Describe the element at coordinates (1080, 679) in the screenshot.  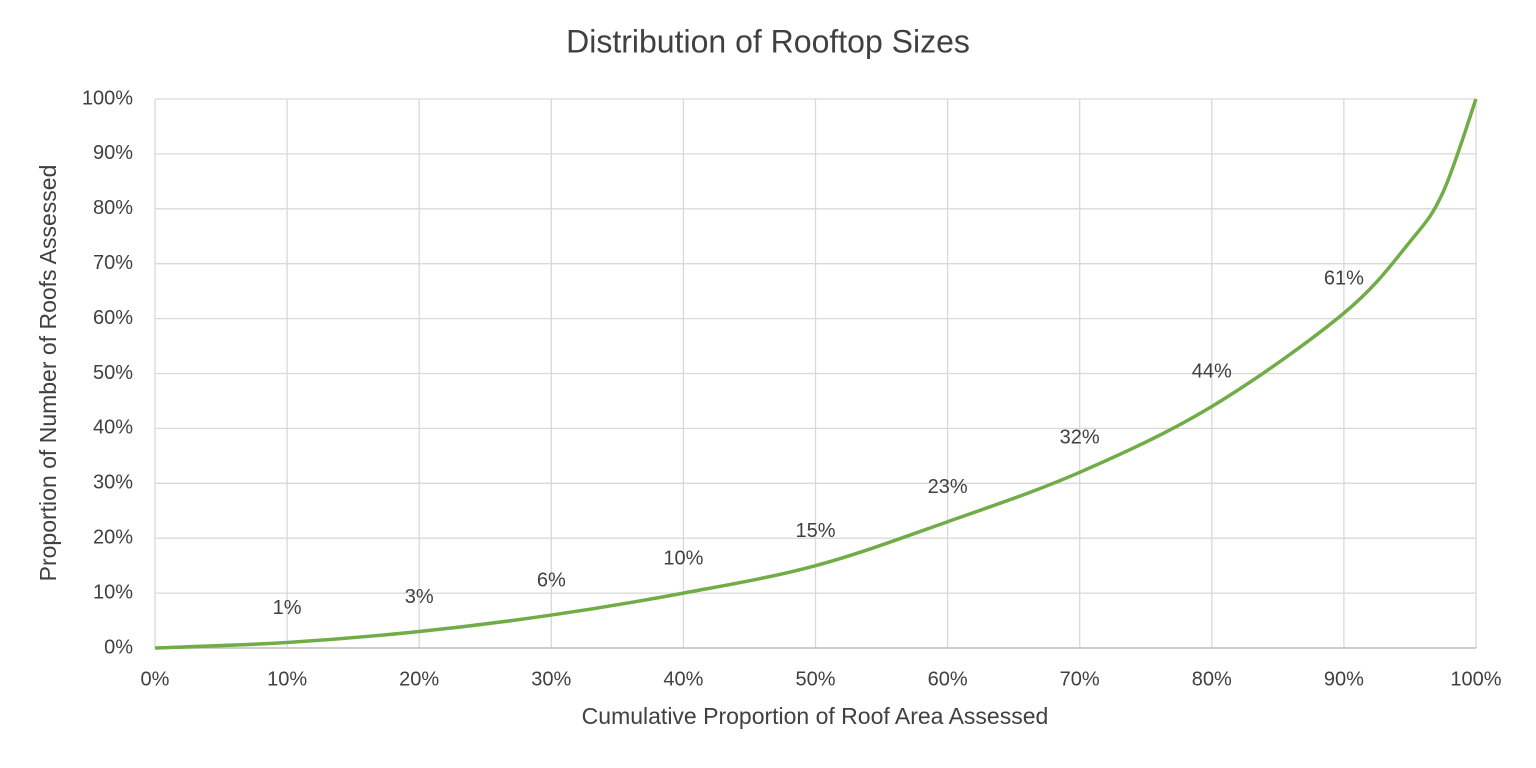
I see `x-tick-label: 70%` at that location.